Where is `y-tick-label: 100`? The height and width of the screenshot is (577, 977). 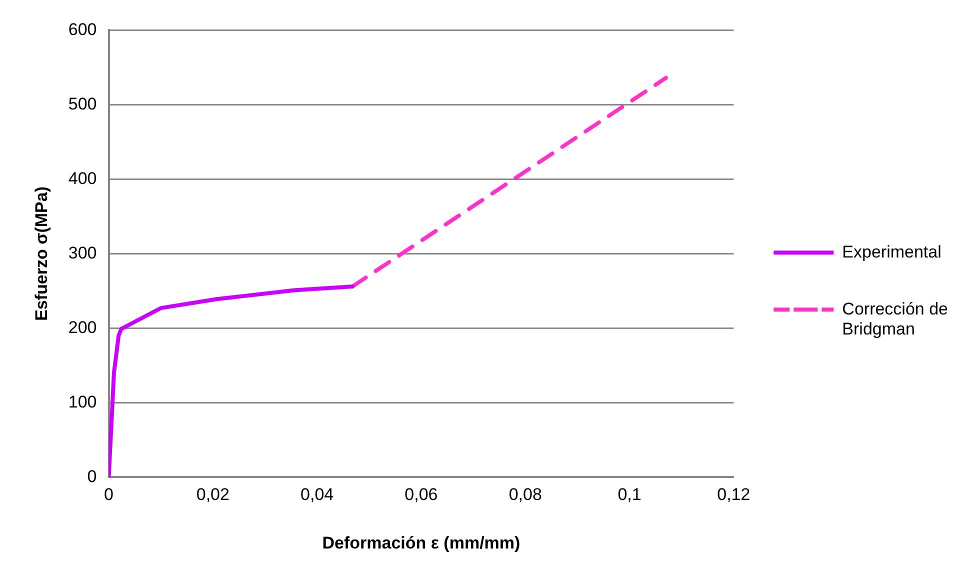 y-tick-label: 100 is located at coordinates (82, 402).